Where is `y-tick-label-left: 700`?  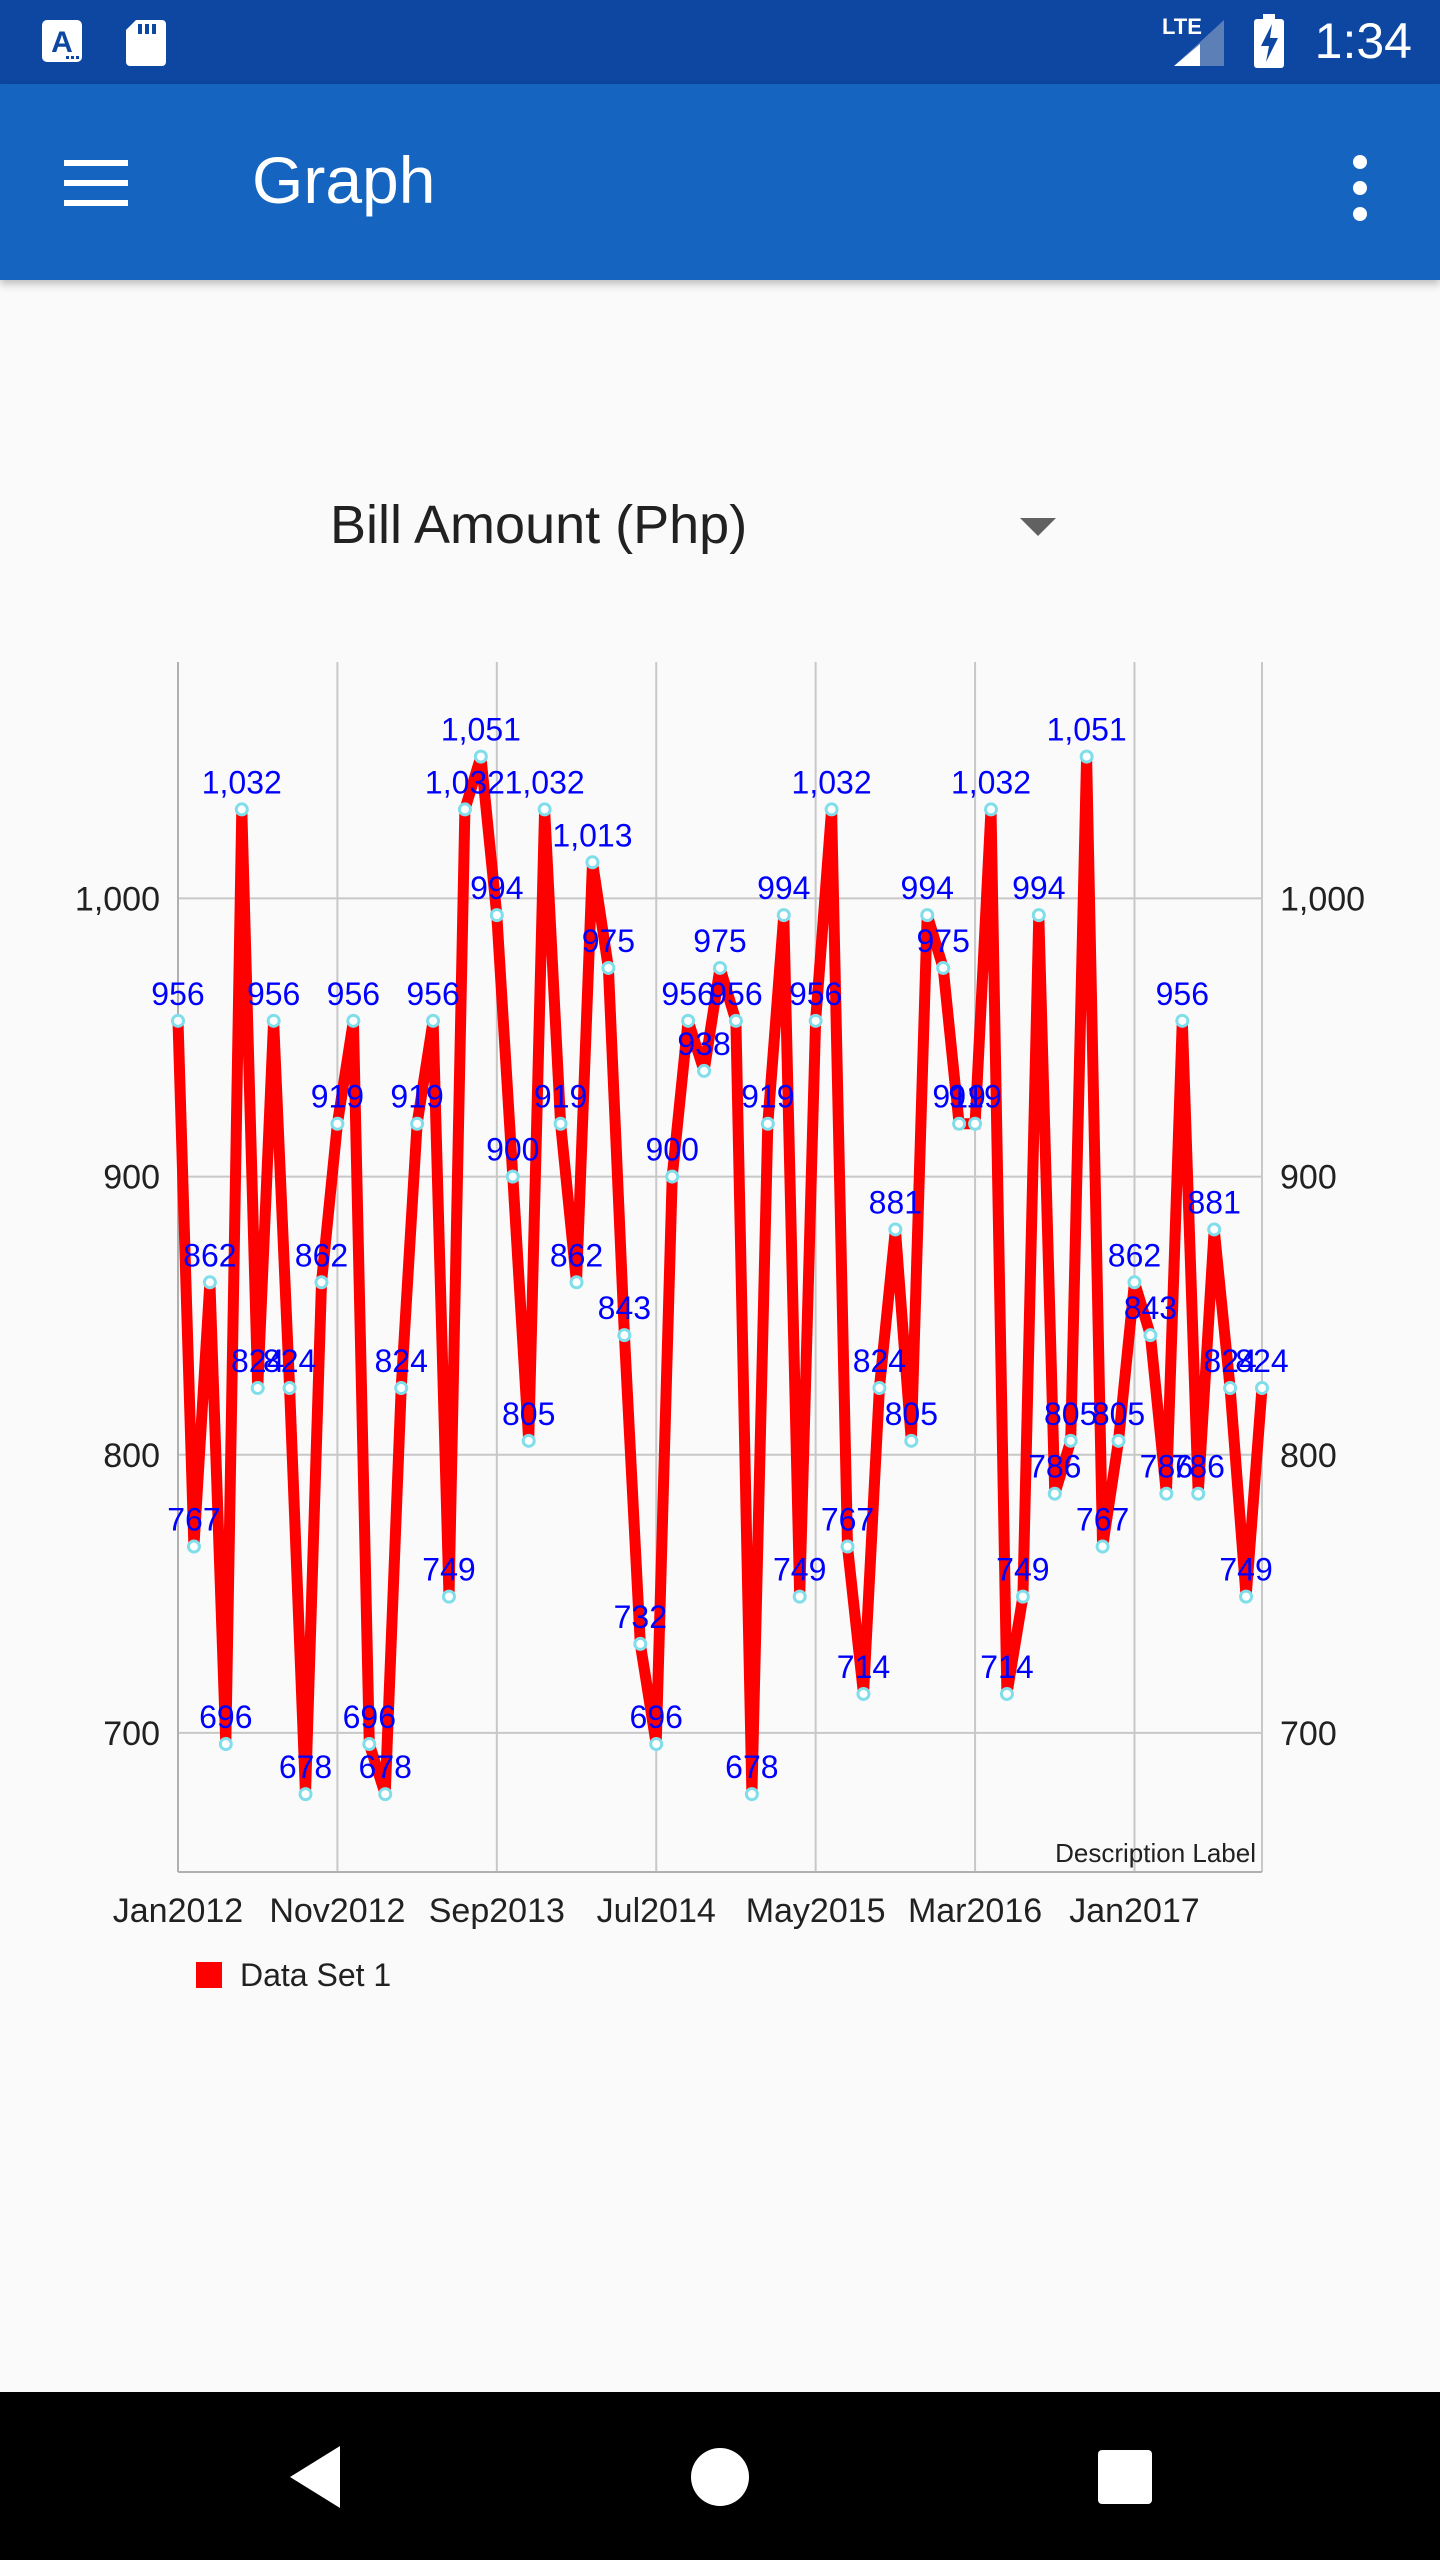
y-tick-label-left: 700 is located at coordinates (131, 1734).